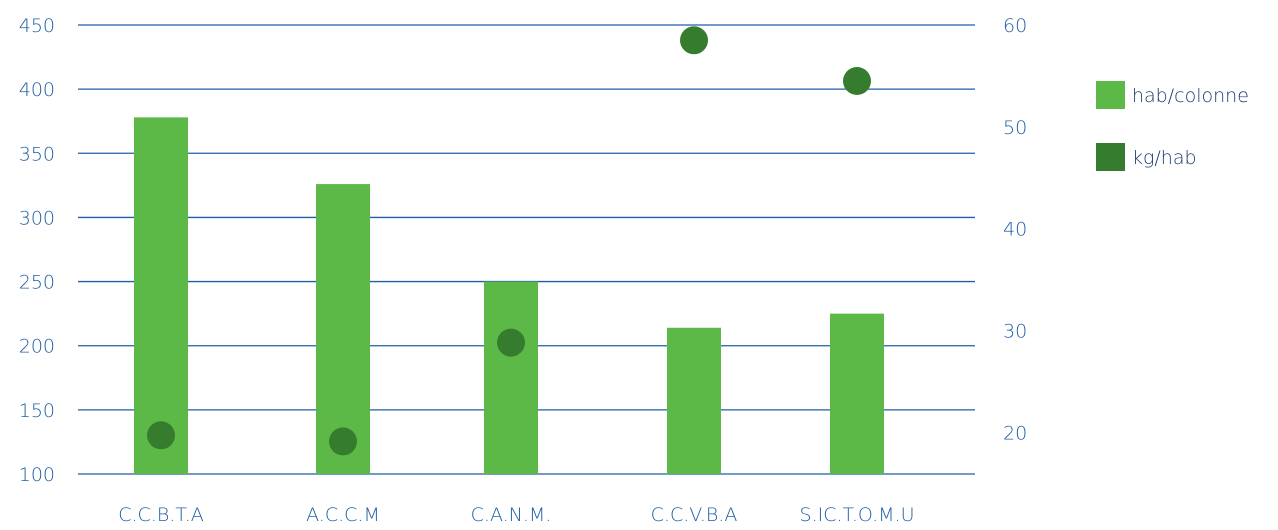  What do you see at coordinates (37, 283) in the screenshot?
I see `left-tick-label: 250` at bounding box center [37, 283].